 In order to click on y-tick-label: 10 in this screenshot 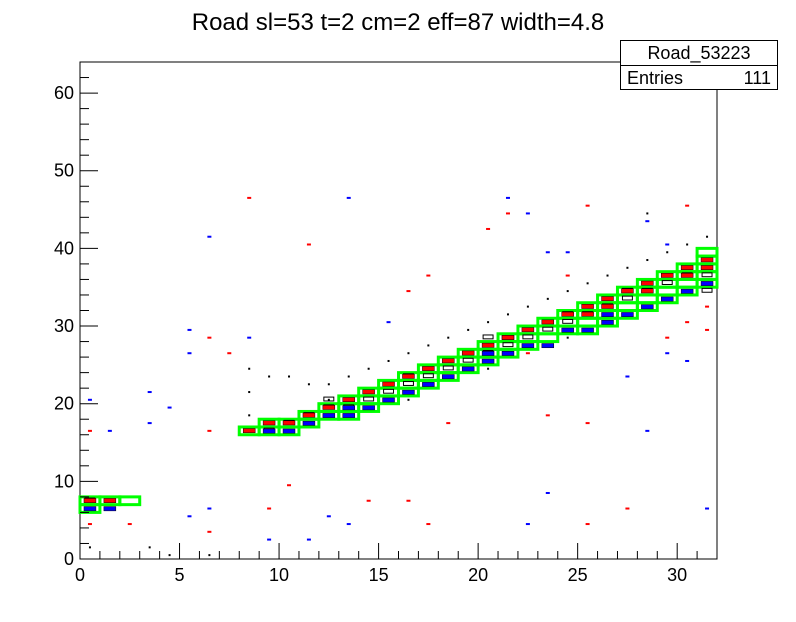, I will do `click(64, 481)`.